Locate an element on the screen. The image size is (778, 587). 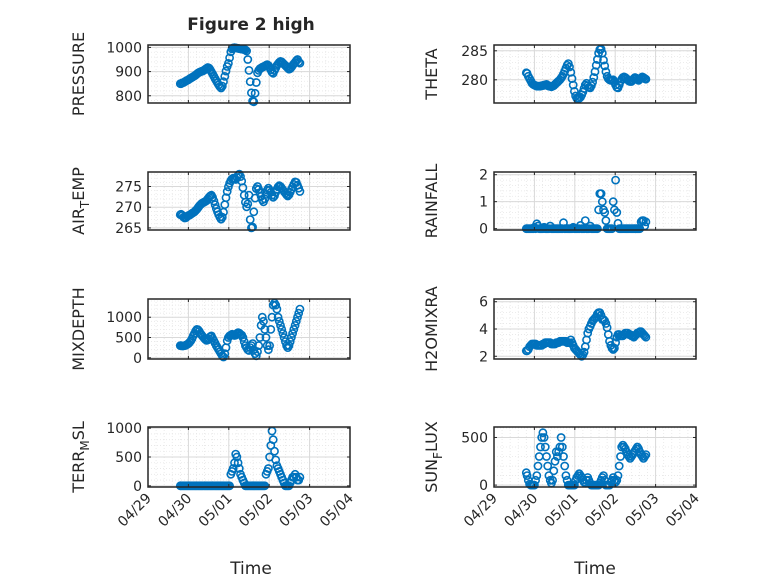
plot-area is located at coordinates (595, 201).